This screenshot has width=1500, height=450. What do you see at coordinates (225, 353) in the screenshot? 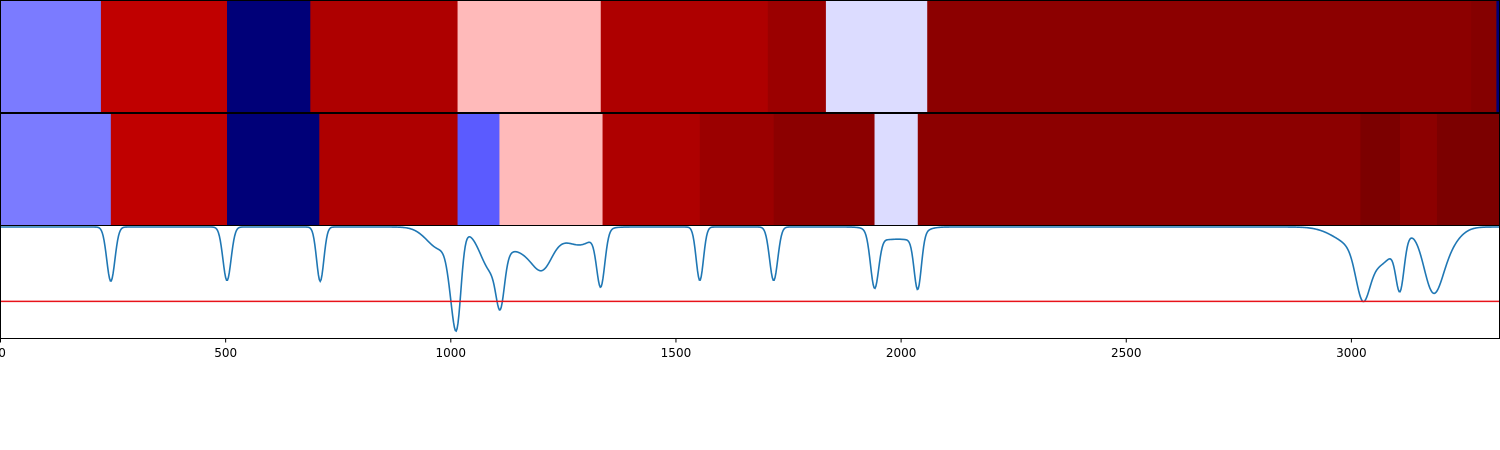
I see `x-tick-label: 500` at bounding box center [225, 353].